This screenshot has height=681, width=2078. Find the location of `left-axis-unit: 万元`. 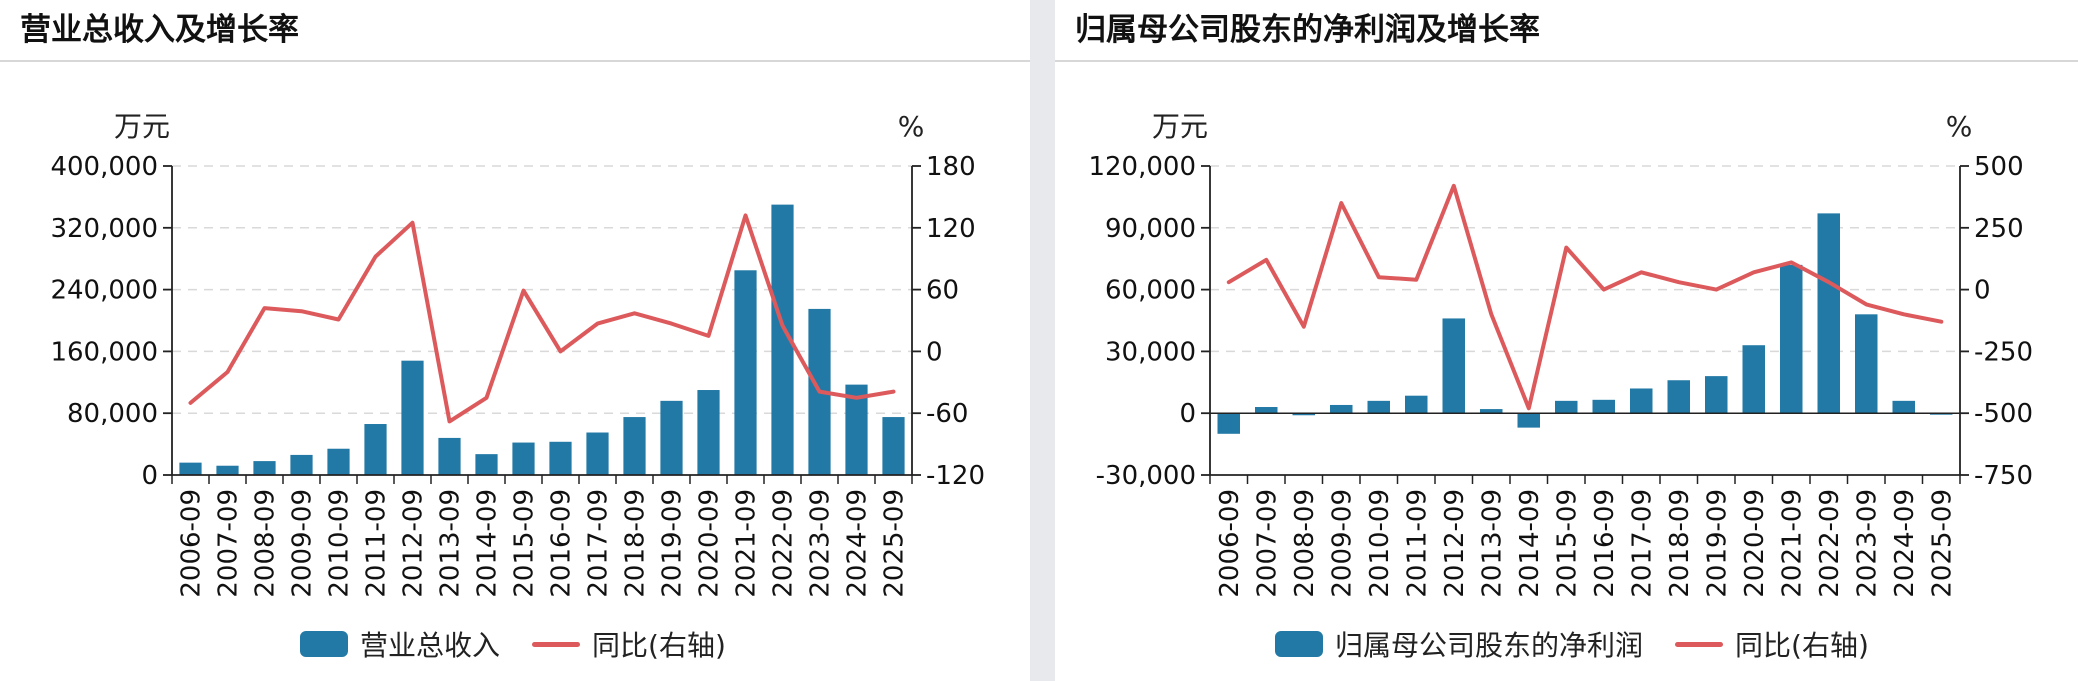

left-axis-unit: 万元 is located at coordinates (1180, 126).